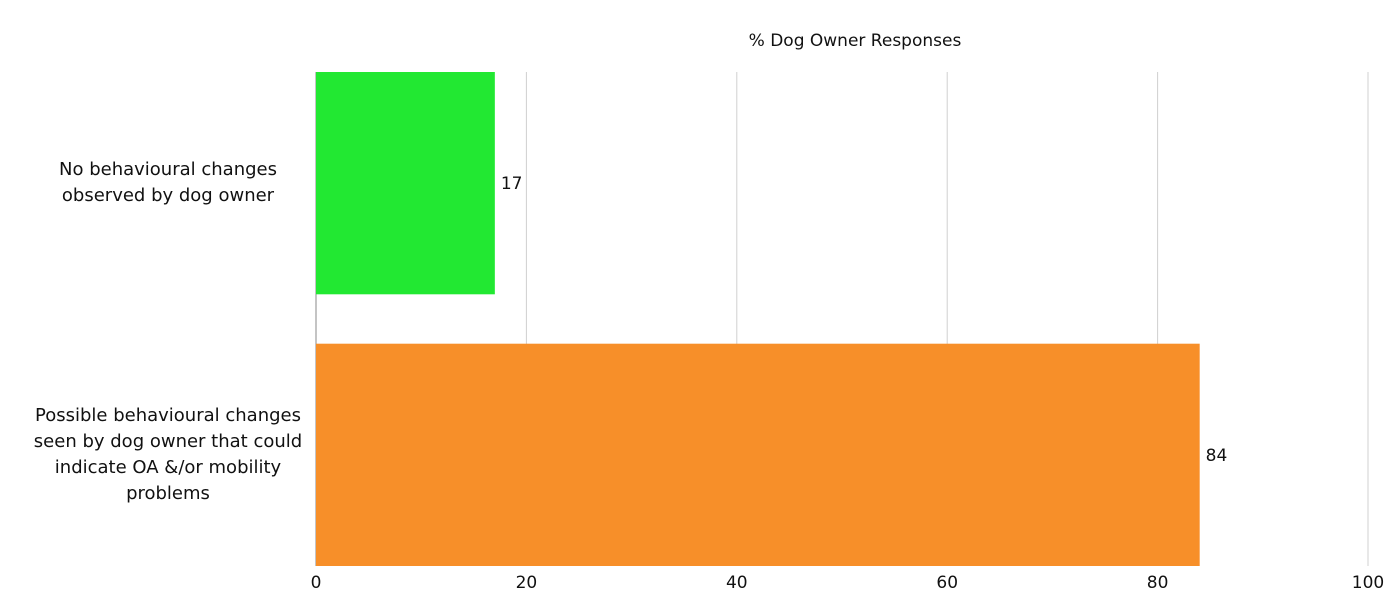  Describe the element at coordinates (737, 583) in the screenshot. I see `x-tick-label: 40` at that location.